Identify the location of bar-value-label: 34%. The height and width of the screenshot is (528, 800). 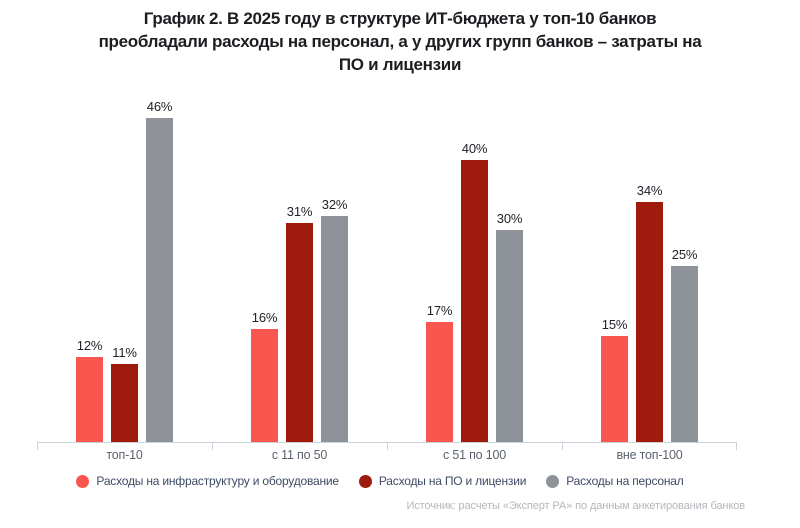
(649, 190).